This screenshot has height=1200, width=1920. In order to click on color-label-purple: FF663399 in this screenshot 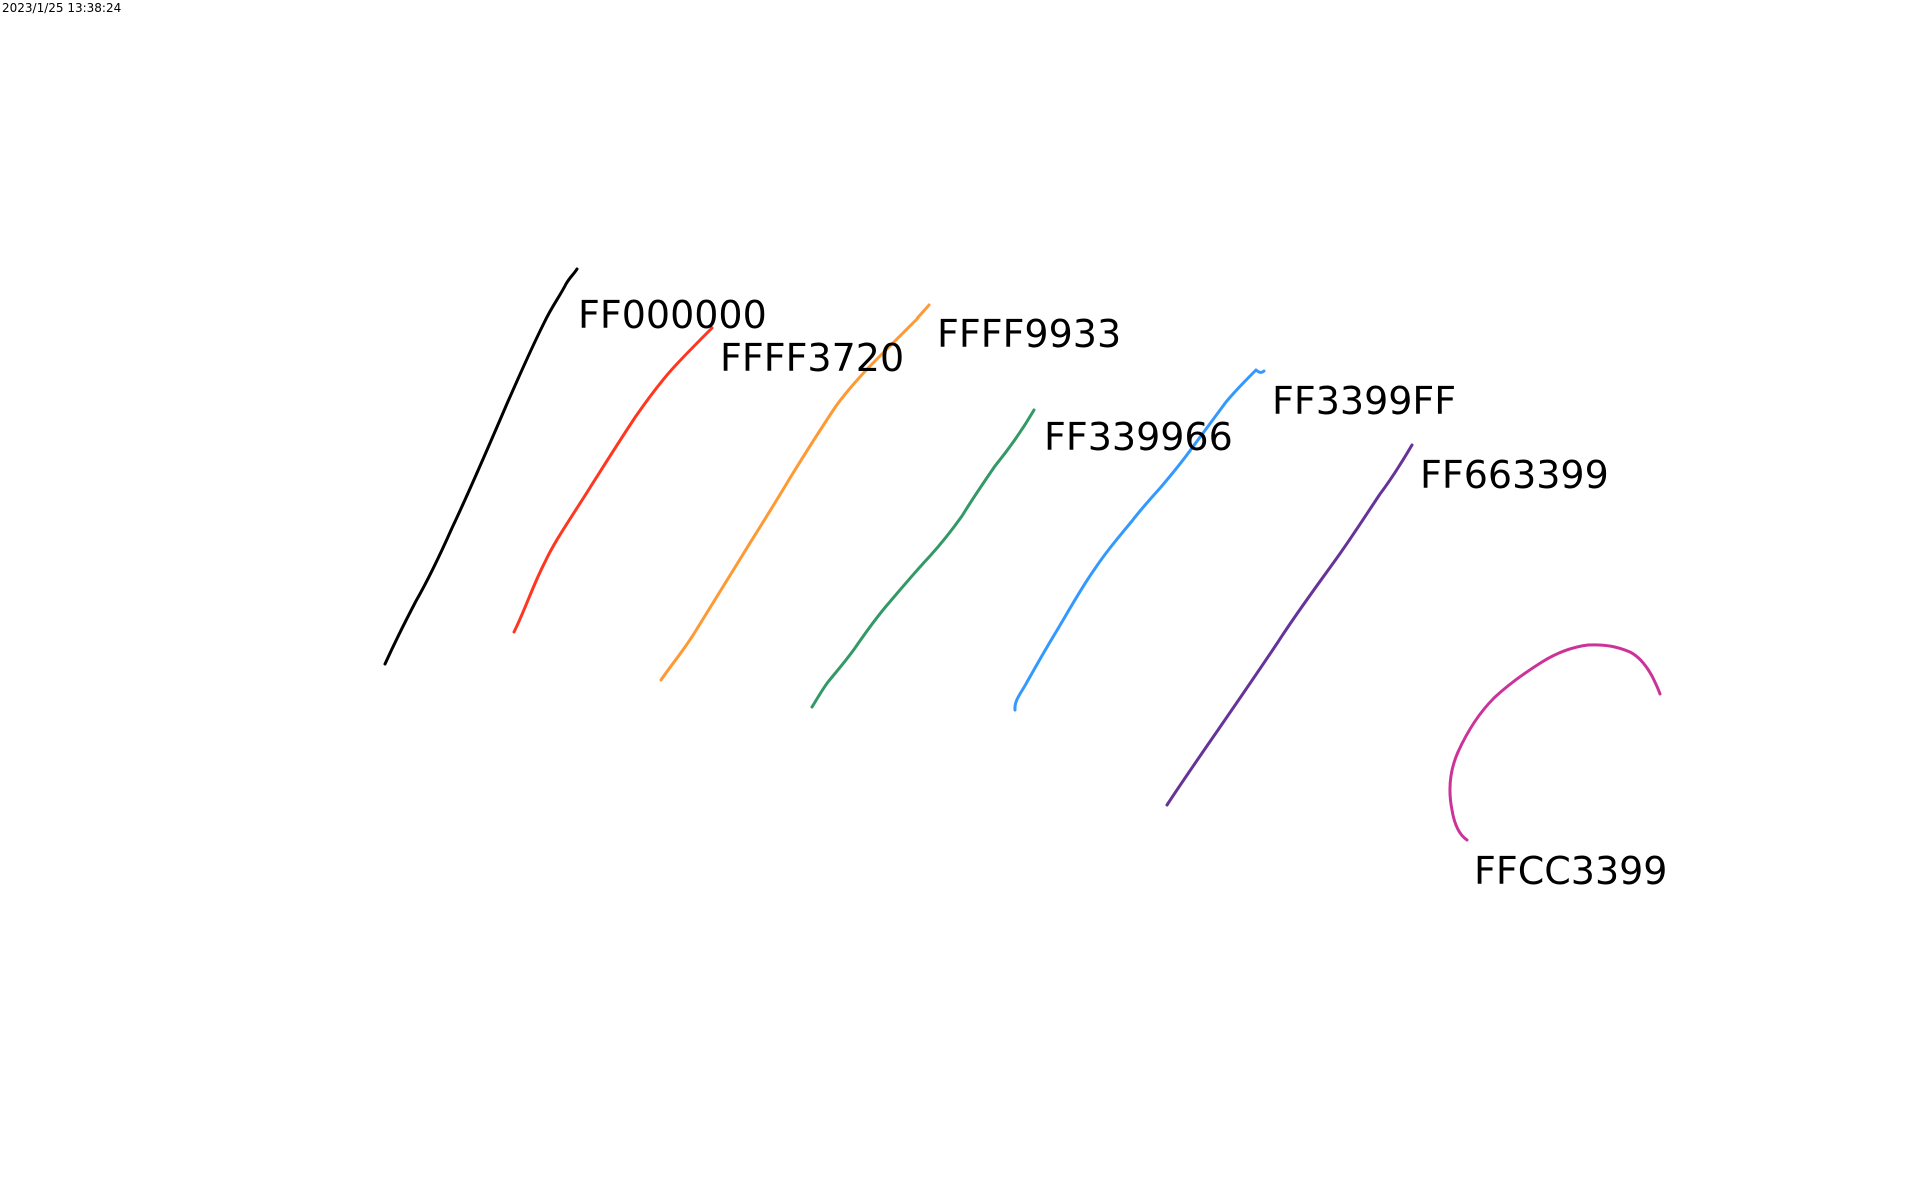, I will do `click(1514, 475)`.